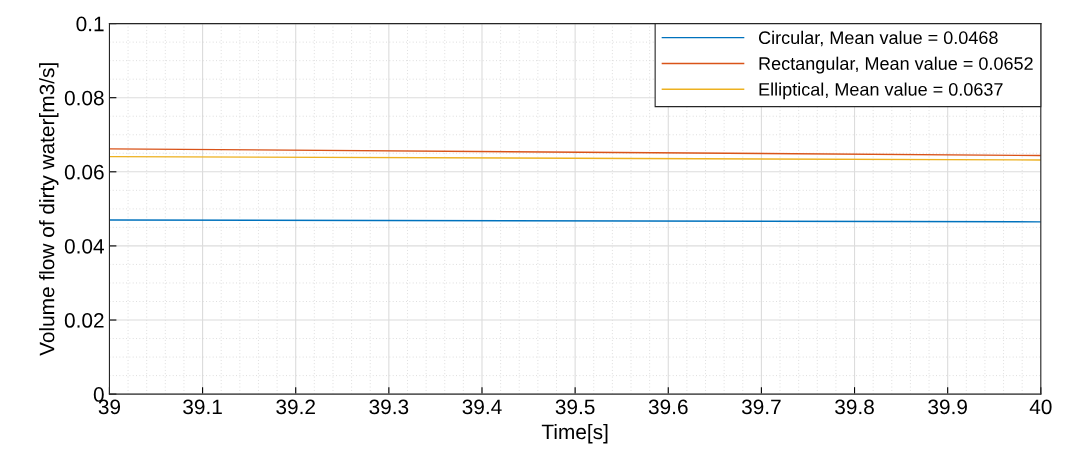 The height and width of the screenshot is (472, 1073). I want to click on y-tick-label: 0.1, so click(90, 24).